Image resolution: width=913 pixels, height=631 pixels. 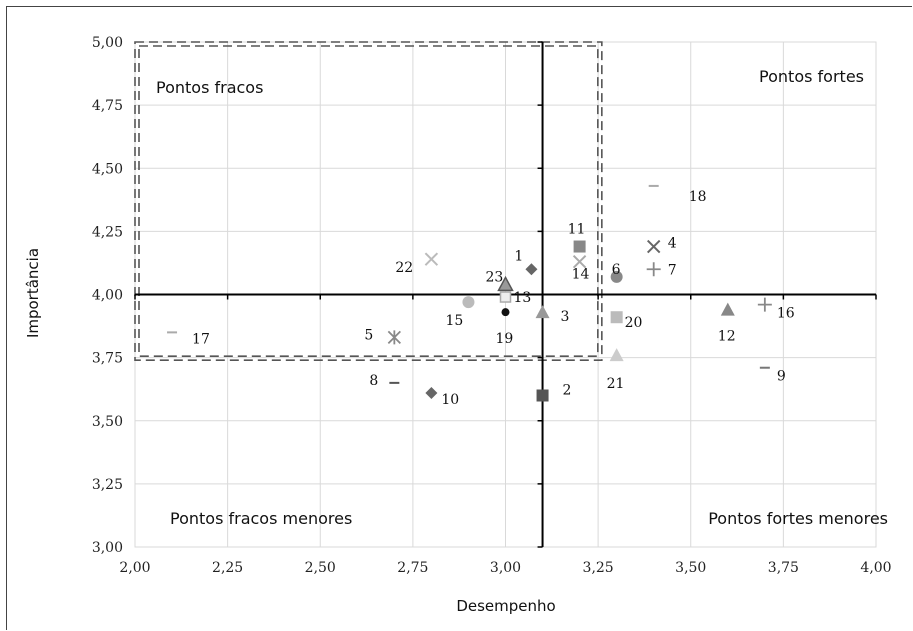 What do you see at coordinates (107, 359) in the screenshot?
I see `y-tick-label: 3,75` at bounding box center [107, 359].